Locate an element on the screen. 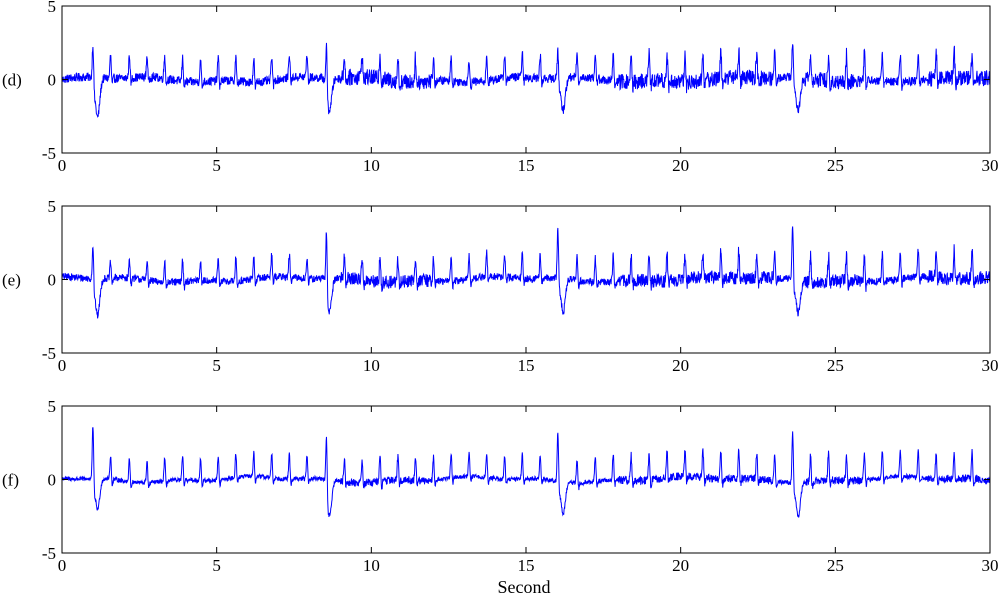 The height and width of the screenshot is (598, 1000). panel-label: (e) is located at coordinates (11, 280).